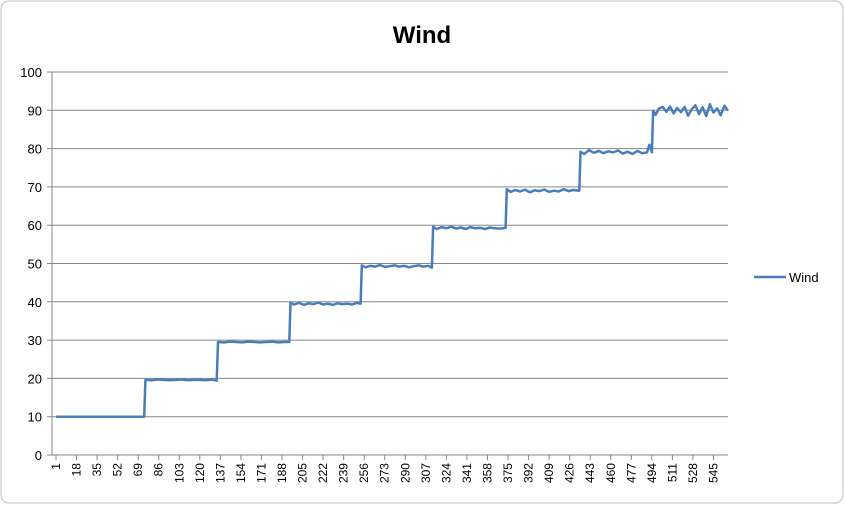 This screenshot has height=505, width=845. Describe the element at coordinates (590, 473) in the screenshot. I see `x-tick-label: 443` at that location.